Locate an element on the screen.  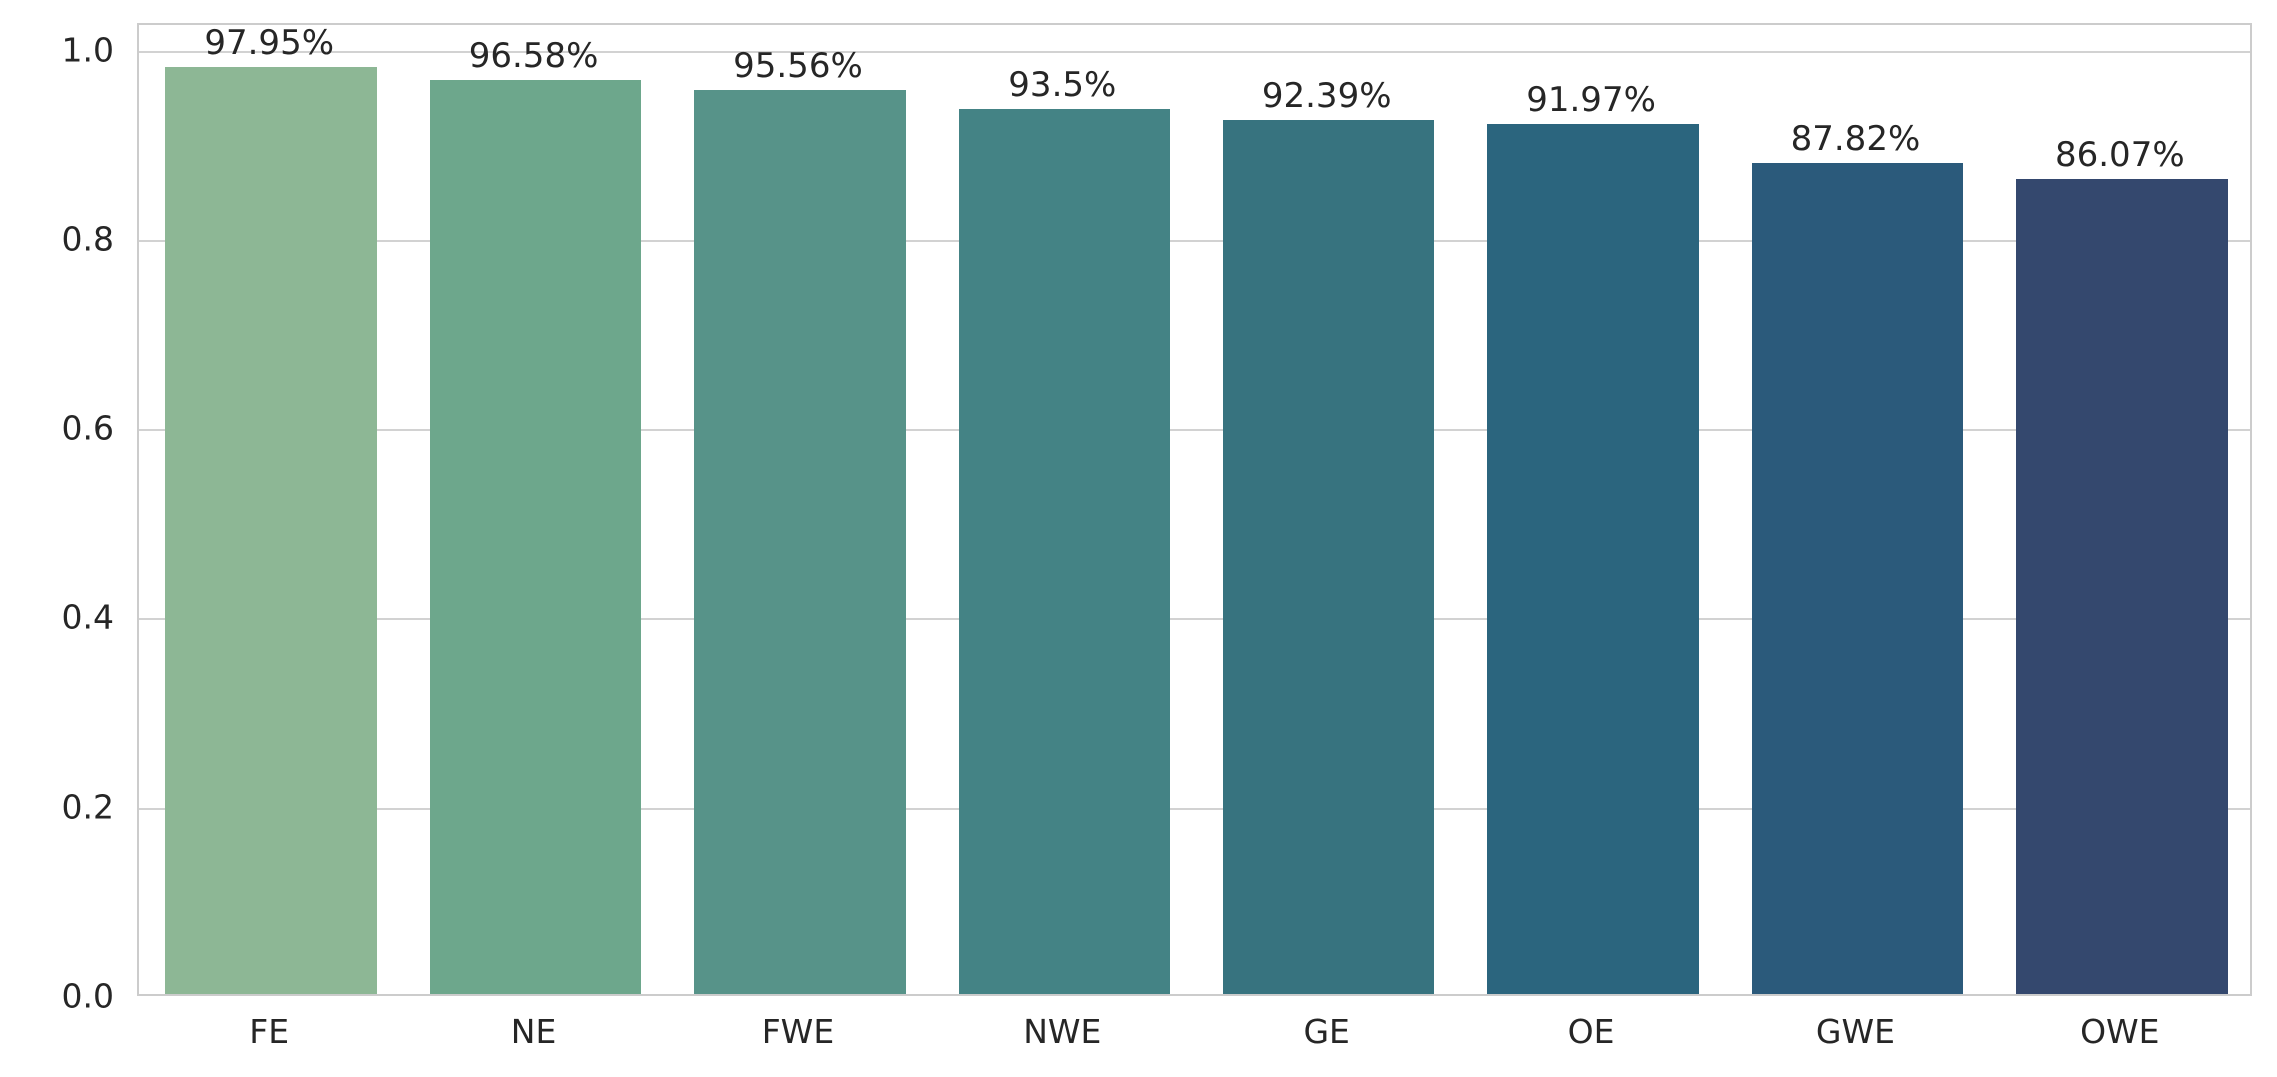
bar-fwe is located at coordinates (800, 541).